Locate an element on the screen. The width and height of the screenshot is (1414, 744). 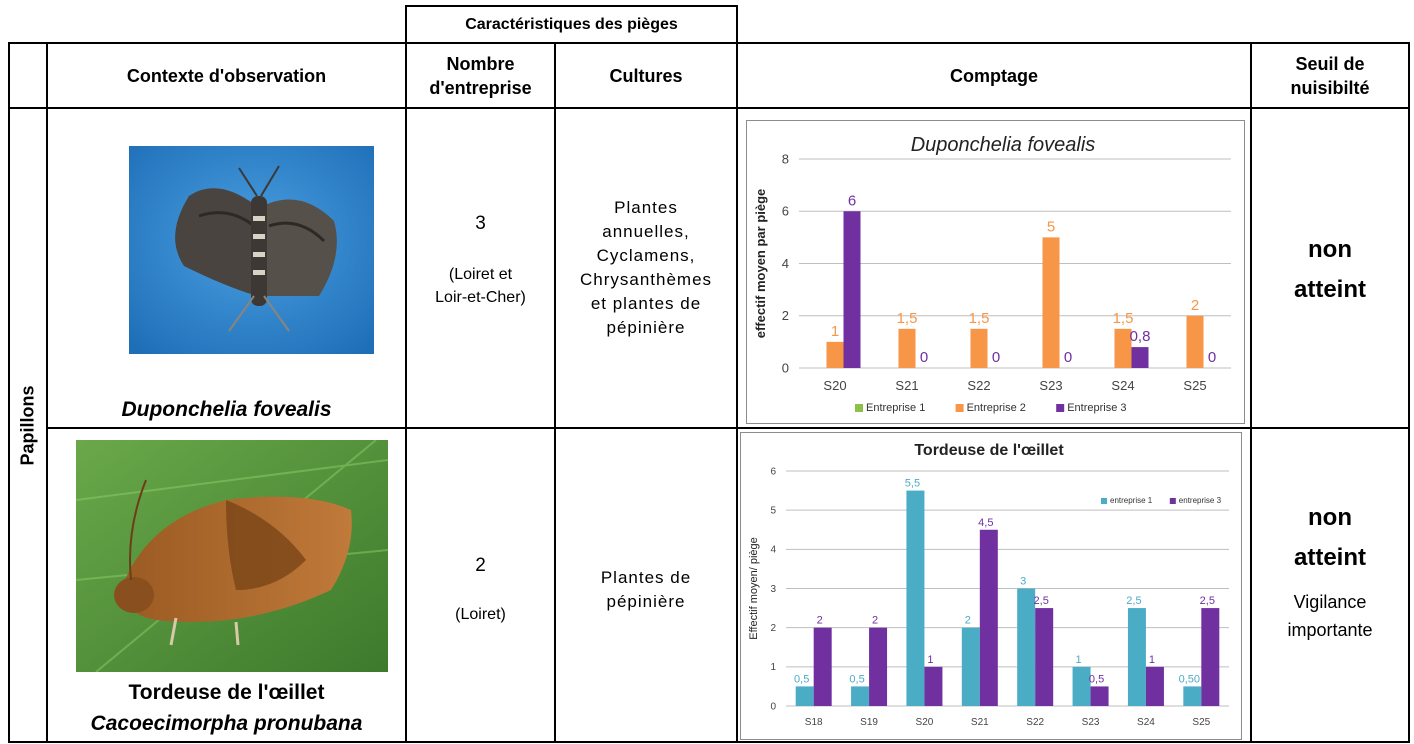
company-count-duponchelia: 3 (Loiret et Loir-et-Cher) is located at coordinates (480, 275).